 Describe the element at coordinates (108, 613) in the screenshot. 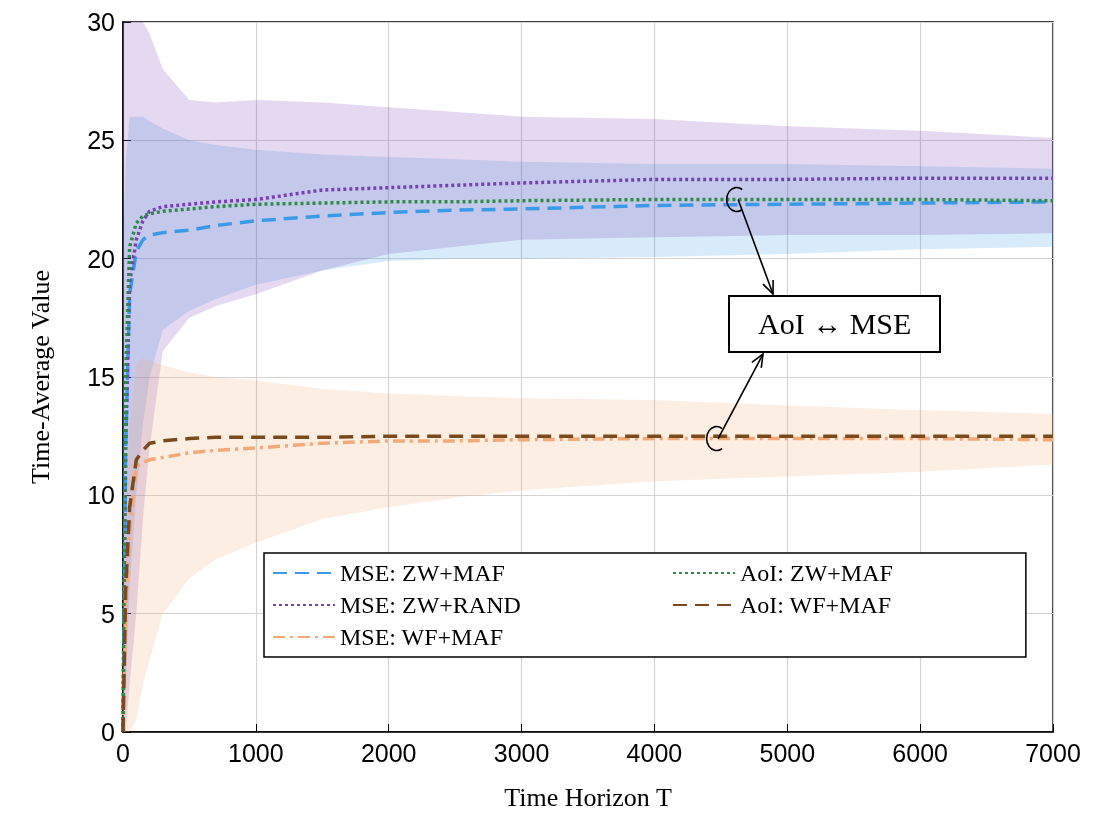

I see `y-tick-label: 5` at that location.